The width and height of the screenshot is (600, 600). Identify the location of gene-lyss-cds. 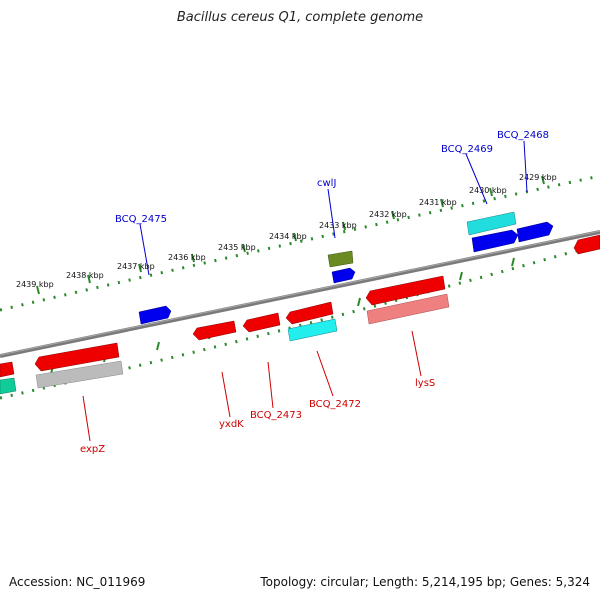
(405, 290).